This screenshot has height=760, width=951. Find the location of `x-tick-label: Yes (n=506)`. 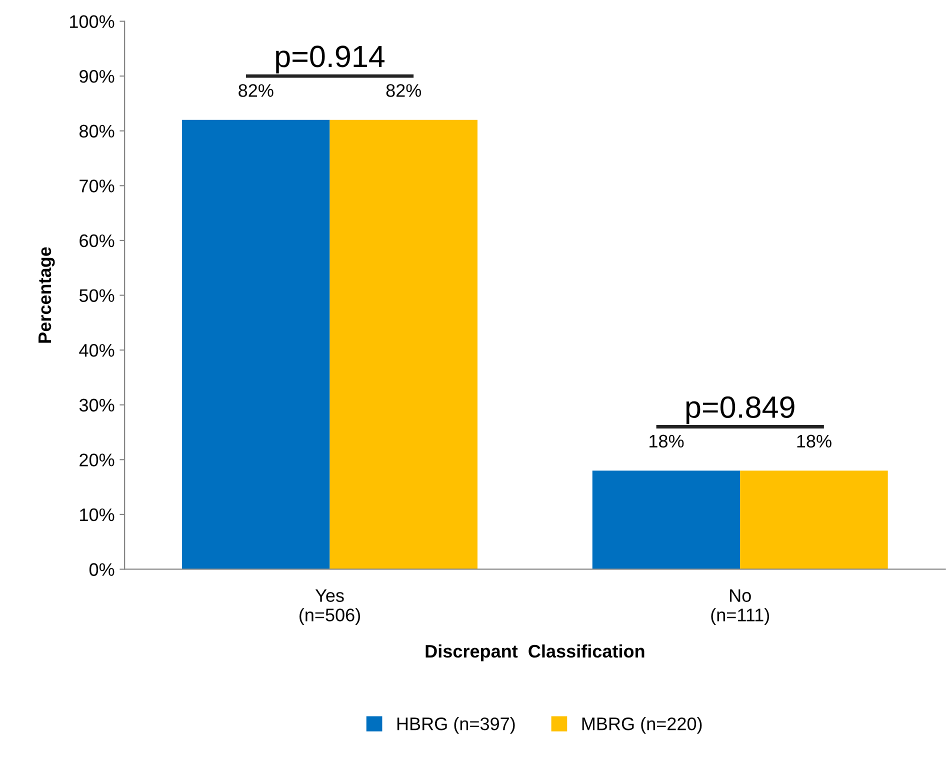

x-tick-label: Yes (n=506) is located at coordinates (330, 607).